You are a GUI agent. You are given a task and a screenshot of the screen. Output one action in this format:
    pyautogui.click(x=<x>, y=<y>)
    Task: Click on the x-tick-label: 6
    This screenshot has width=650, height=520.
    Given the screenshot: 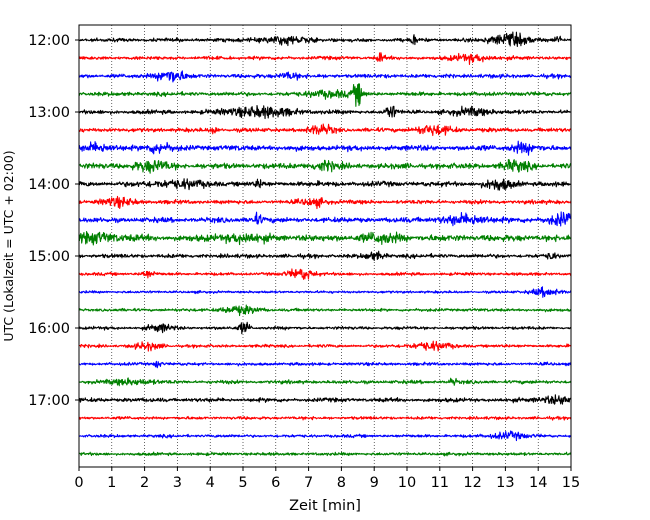 What is the action you would take?
    pyautogui.click(x=275, y=483)
    